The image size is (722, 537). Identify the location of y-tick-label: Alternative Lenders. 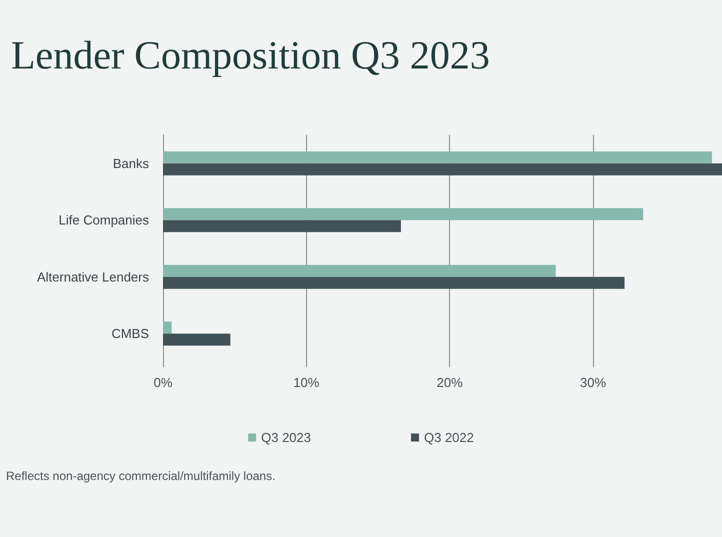
(93, 276).